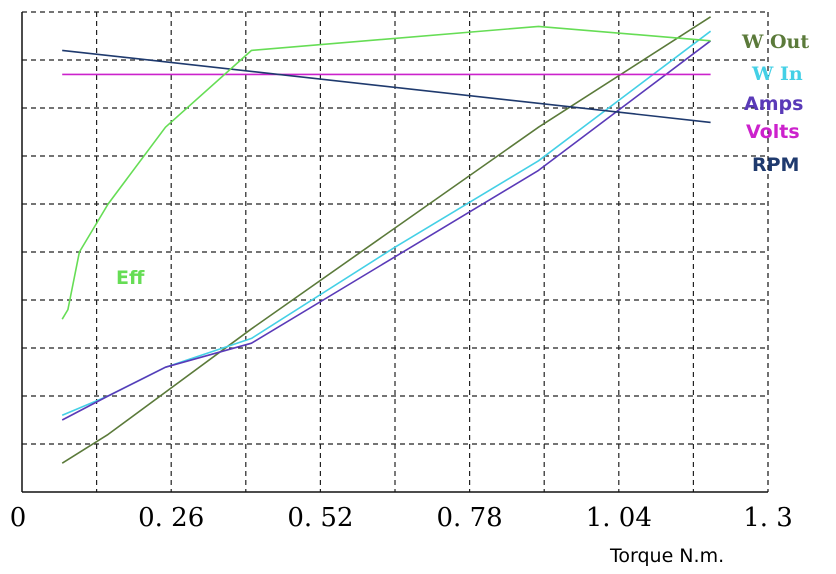 Image resolution: width=836 pixels, height=574 pixels. I want to click on legend-label-eff: Eff, so click(130, 278).